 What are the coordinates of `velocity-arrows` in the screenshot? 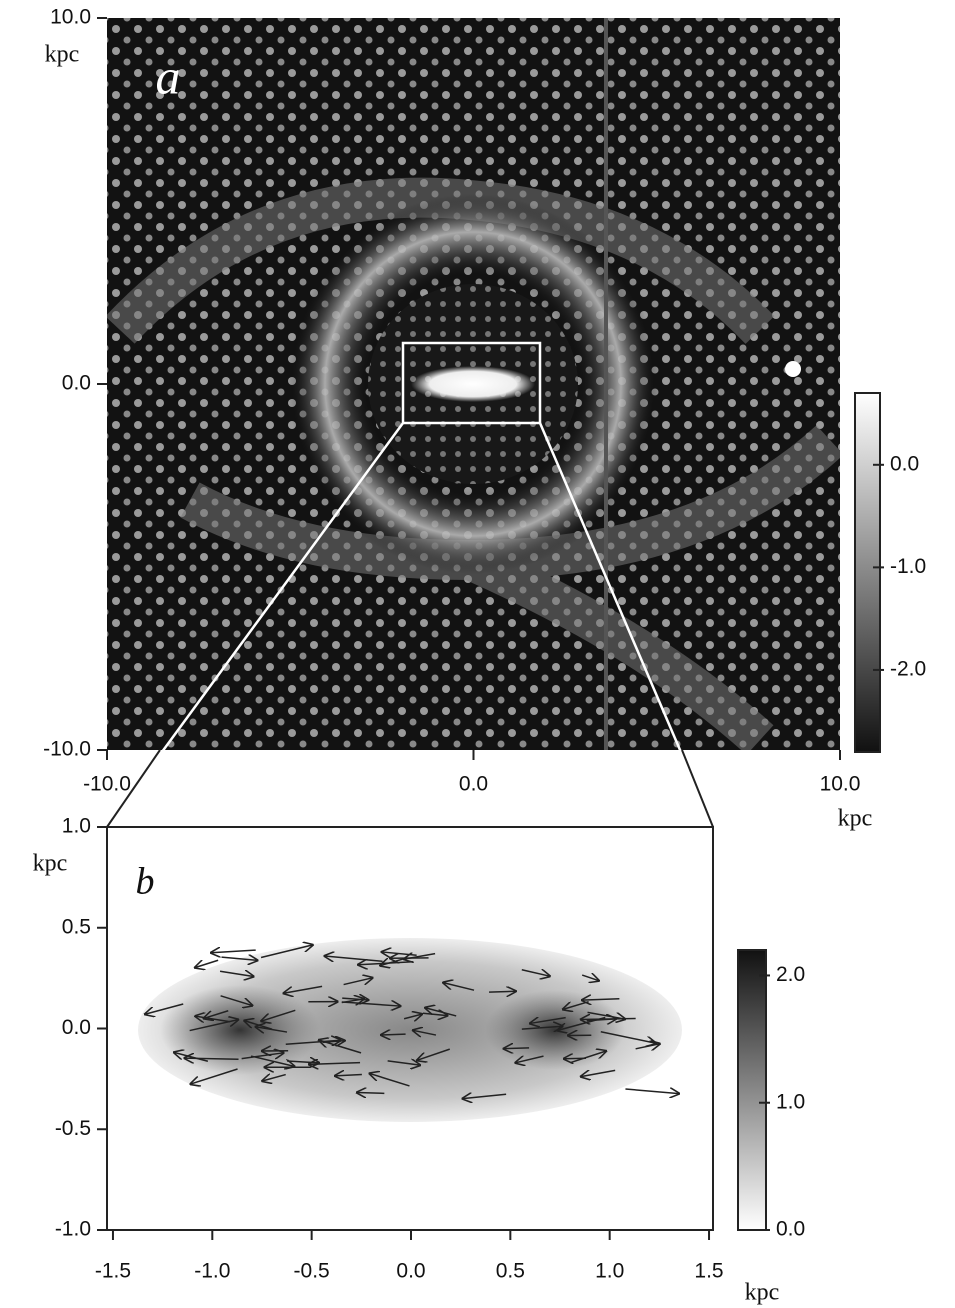 It's located at (412, 1022).